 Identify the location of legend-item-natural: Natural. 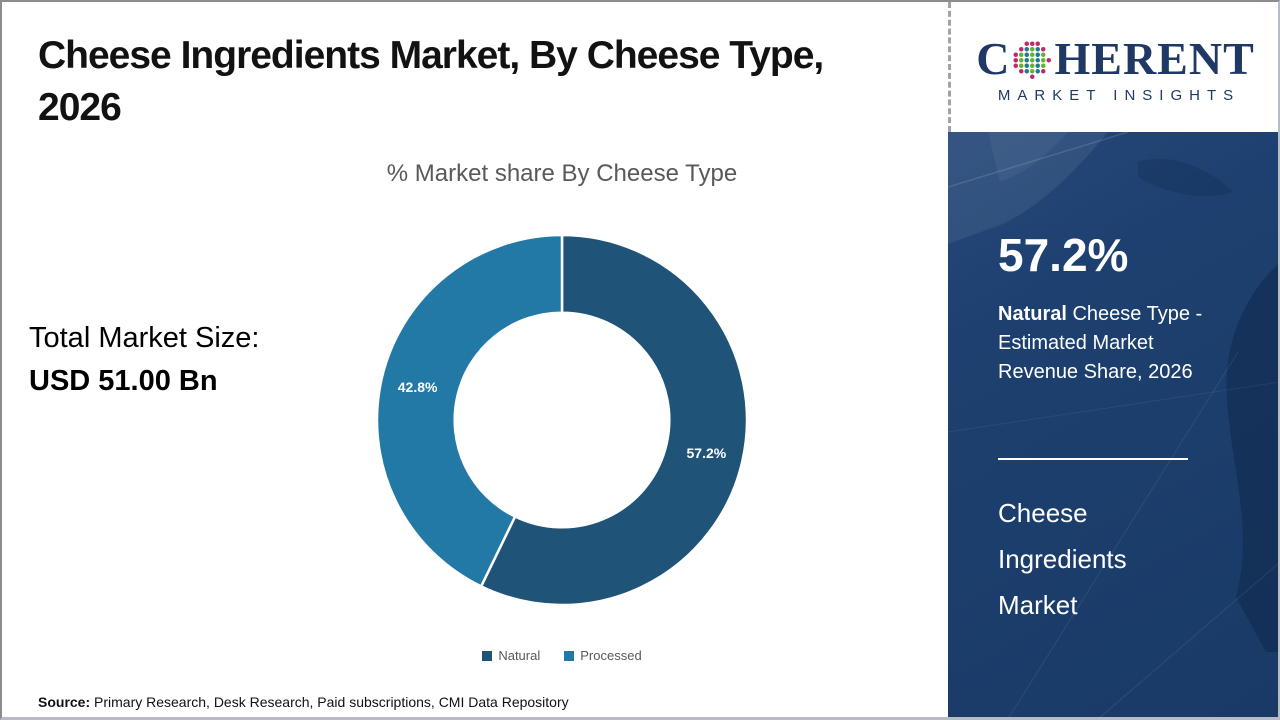
(511, 655).